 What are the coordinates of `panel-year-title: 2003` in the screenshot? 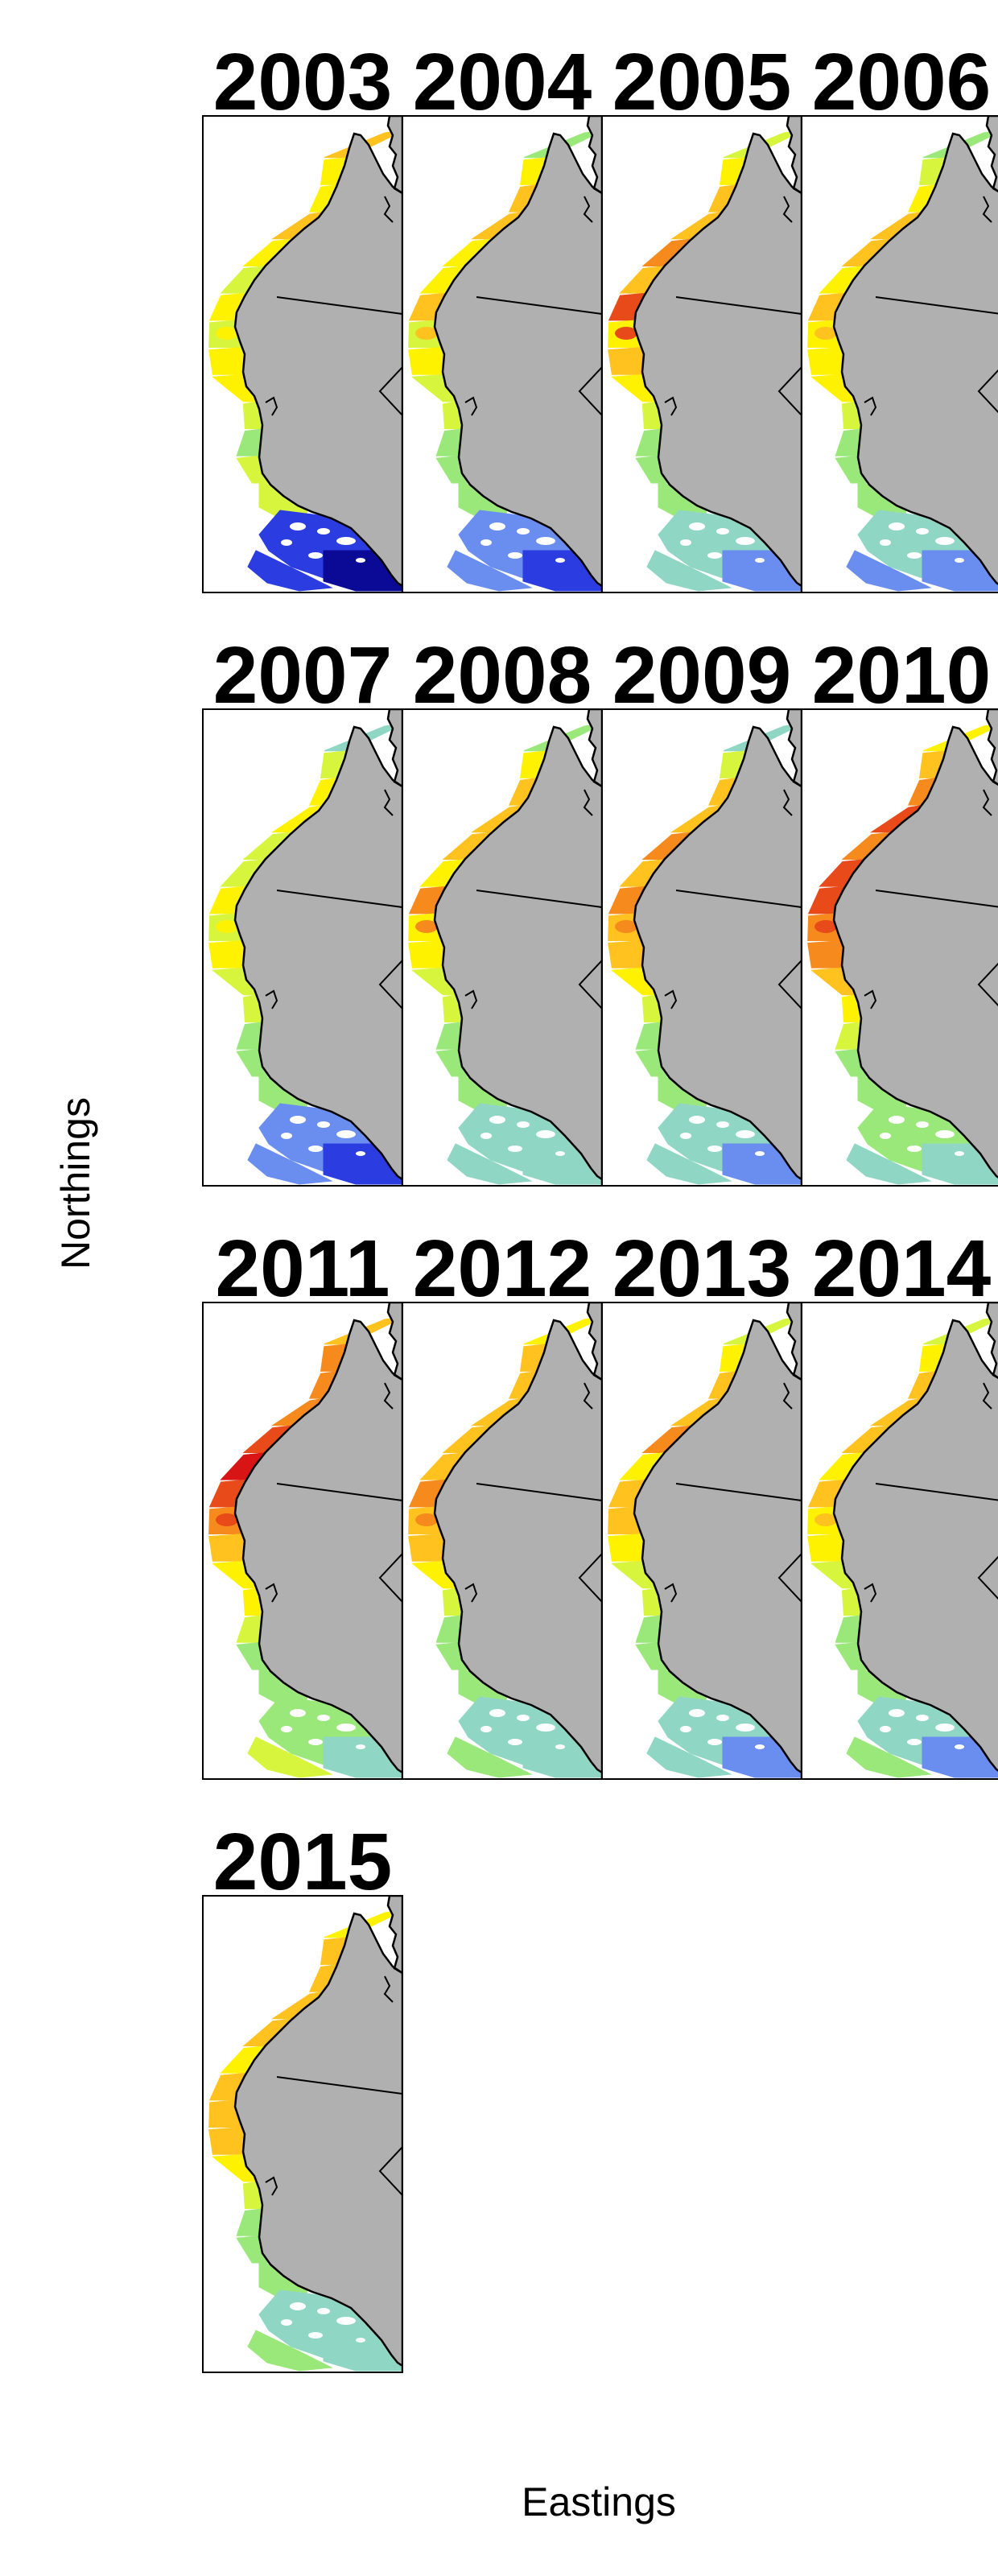 It's located at (302, 82).